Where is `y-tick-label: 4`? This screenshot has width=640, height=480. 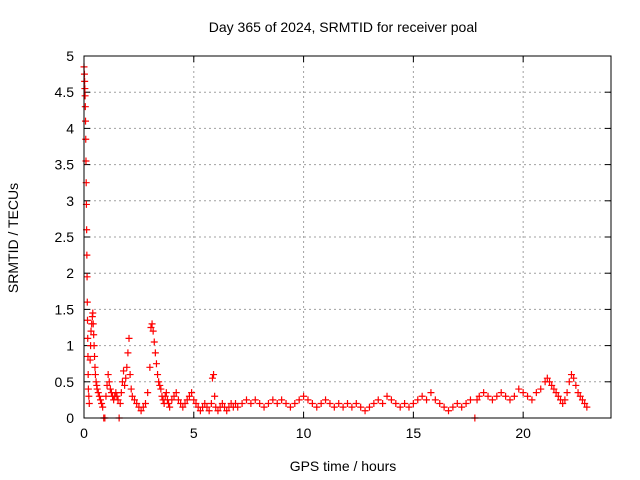 y-tick-label: 4 is located at coordinates (70, 128).